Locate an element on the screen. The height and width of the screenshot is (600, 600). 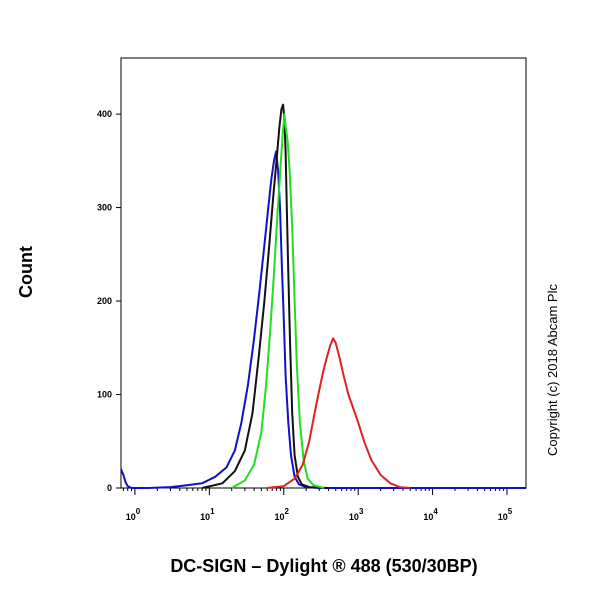
y-tick-label: 200 is located at coordinates (104, 301).